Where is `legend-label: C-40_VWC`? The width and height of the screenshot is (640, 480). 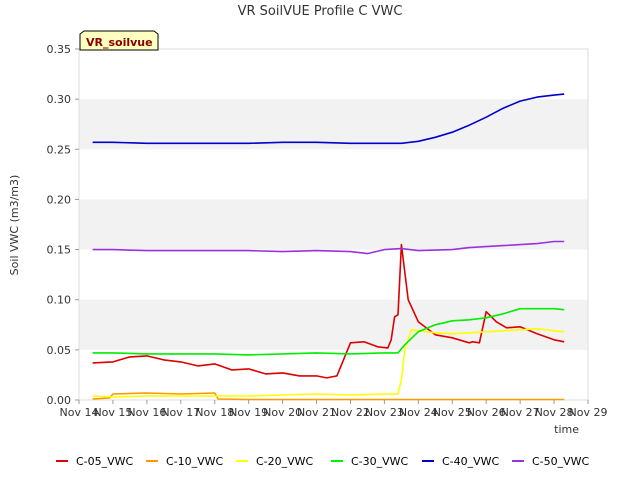 legend-label: C-40_VWC is located at coordinates (471, 461).